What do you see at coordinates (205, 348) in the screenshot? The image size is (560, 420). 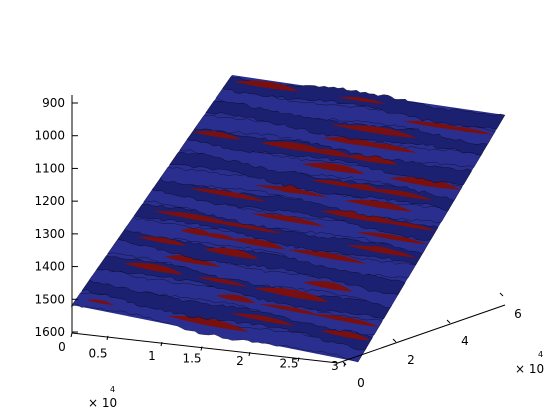 I see `x-axis-line` at bounding box center [205, 348].